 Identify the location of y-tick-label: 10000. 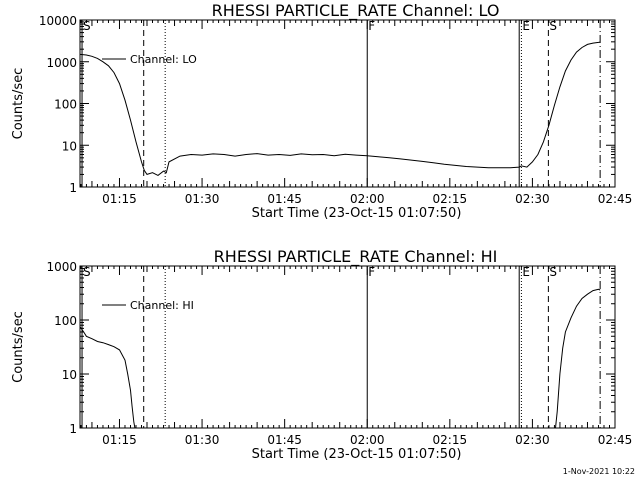
(58, 21).